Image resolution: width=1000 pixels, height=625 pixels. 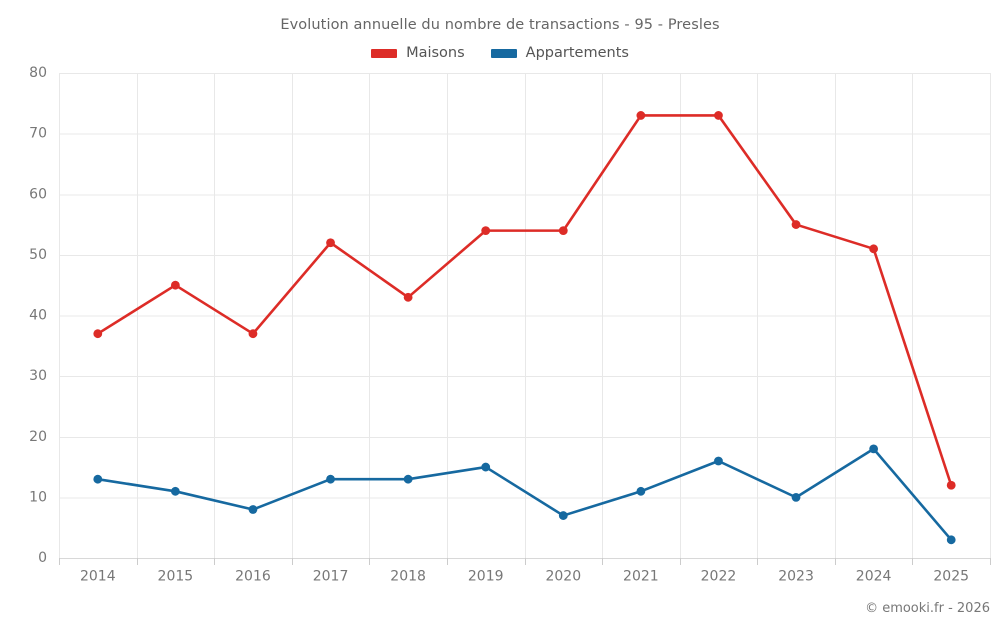 What do you see at coordinates (253, 509) in the screenshot?
I see `data-point-appartements-2016` at bounding box center [253, 509].